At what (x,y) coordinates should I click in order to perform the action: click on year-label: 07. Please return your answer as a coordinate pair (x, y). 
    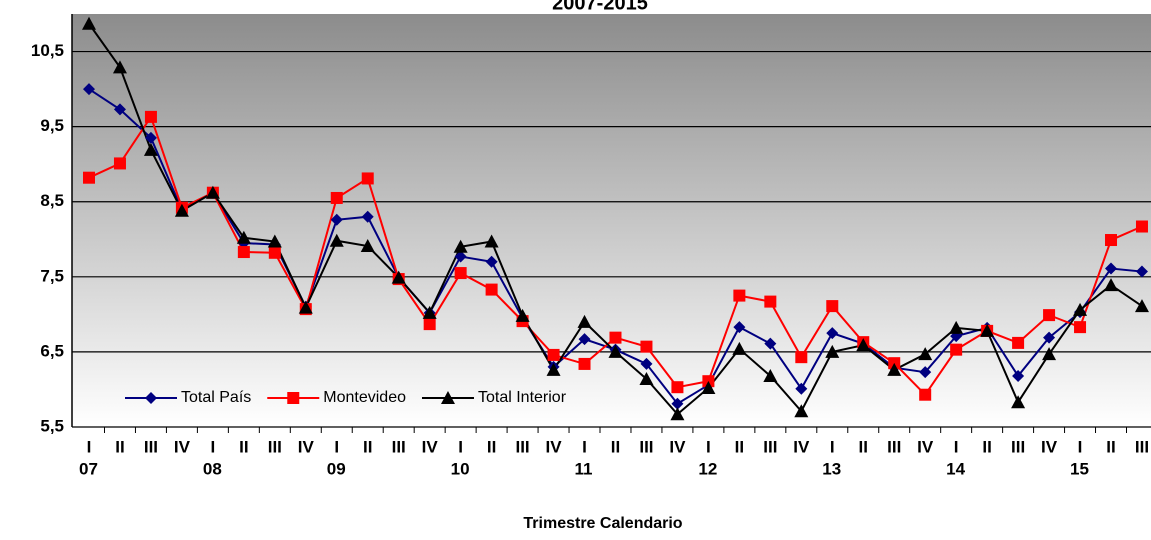
    Looking at the image, I should click on (88, 468).